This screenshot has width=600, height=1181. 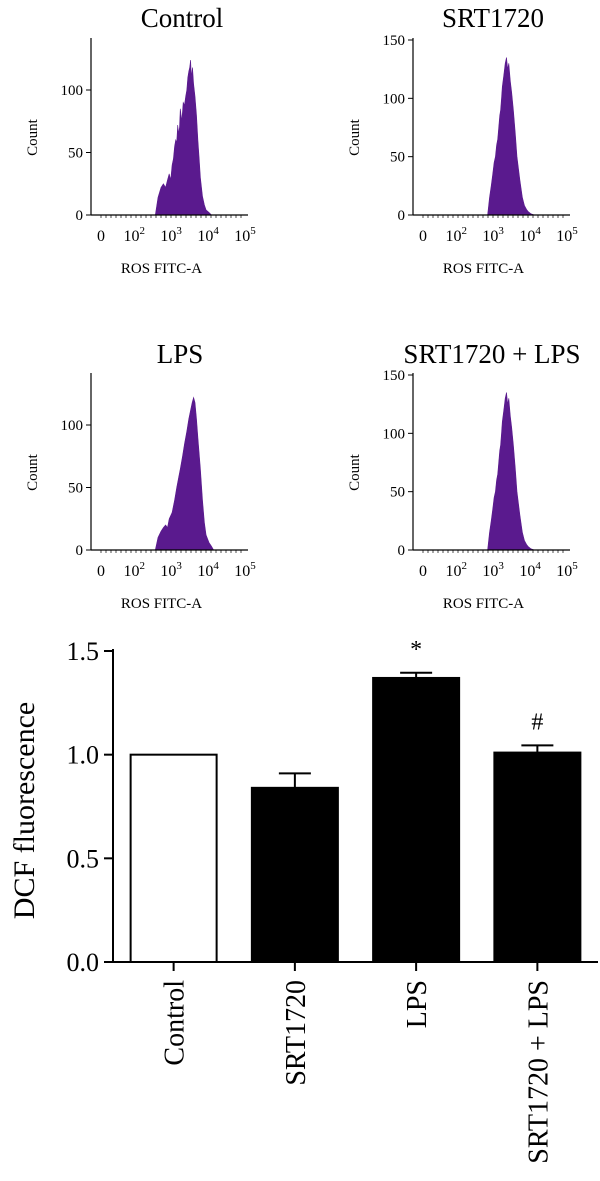 What do you see at coordinates (491, 354) in the screenshot?
I see `panel-title: SRT1720 + LPS` at bounding box center [491, 354].